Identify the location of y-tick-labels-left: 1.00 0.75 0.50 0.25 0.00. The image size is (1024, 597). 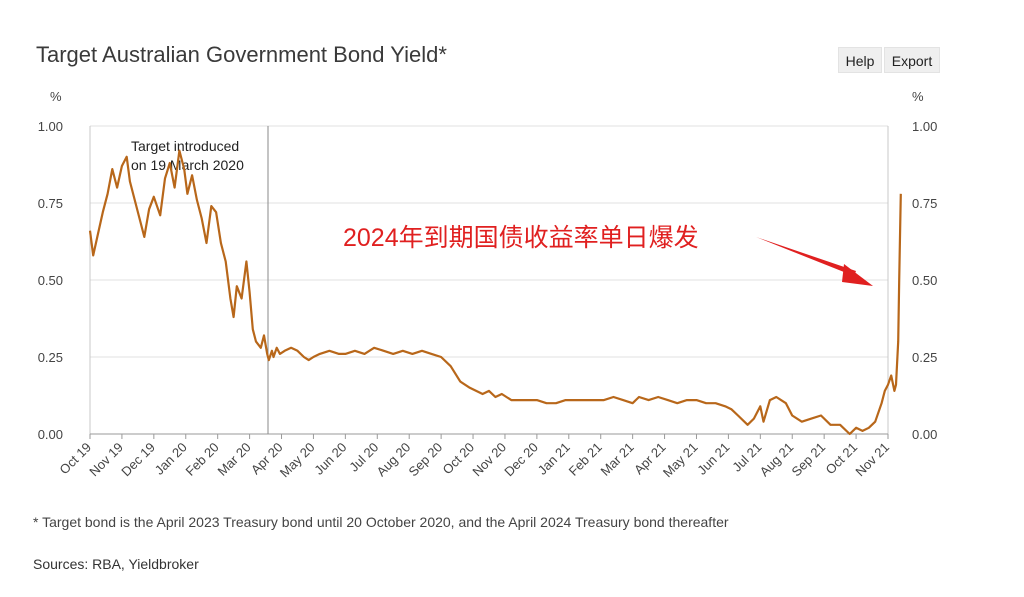
(50, 280).